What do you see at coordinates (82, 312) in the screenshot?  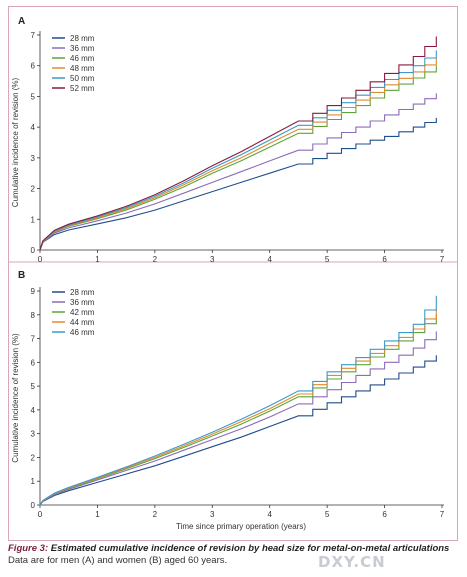 I see `legend-label: 42 mm` at bounding box center [82, 312].